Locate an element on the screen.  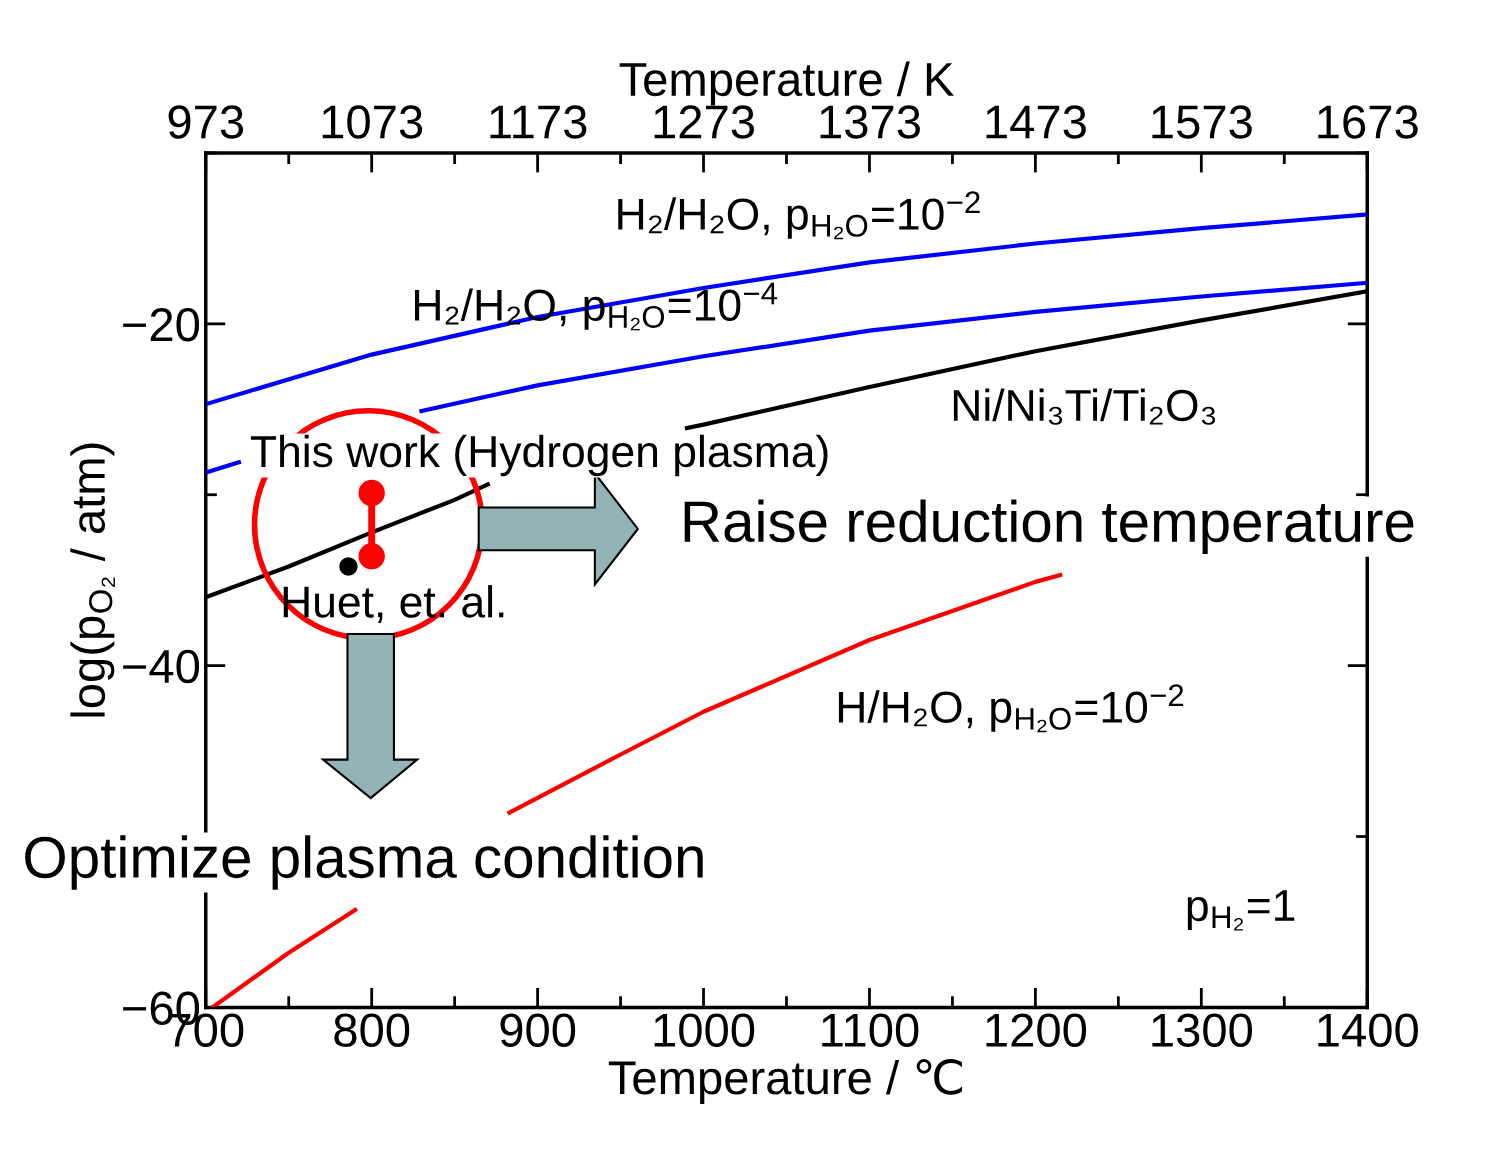
x2-tick-label: 1173 is located at coordinates (538, 122).